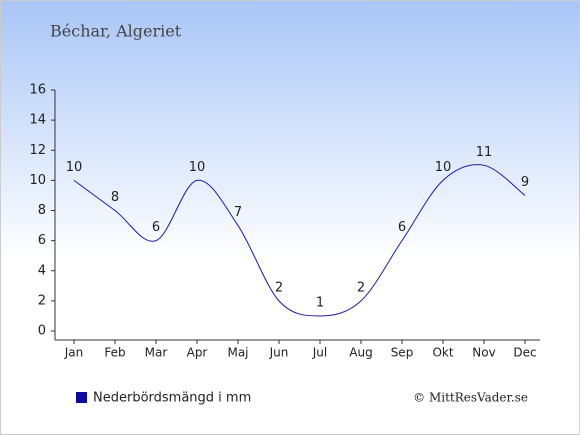 The height and width of the screenshot is (435, 580). I want to click on x-tick-label: Dec, so click(524, 353).